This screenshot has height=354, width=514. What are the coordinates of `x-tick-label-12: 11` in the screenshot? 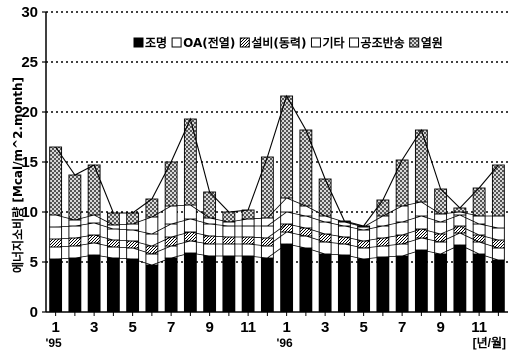 It's located at (479, 327).